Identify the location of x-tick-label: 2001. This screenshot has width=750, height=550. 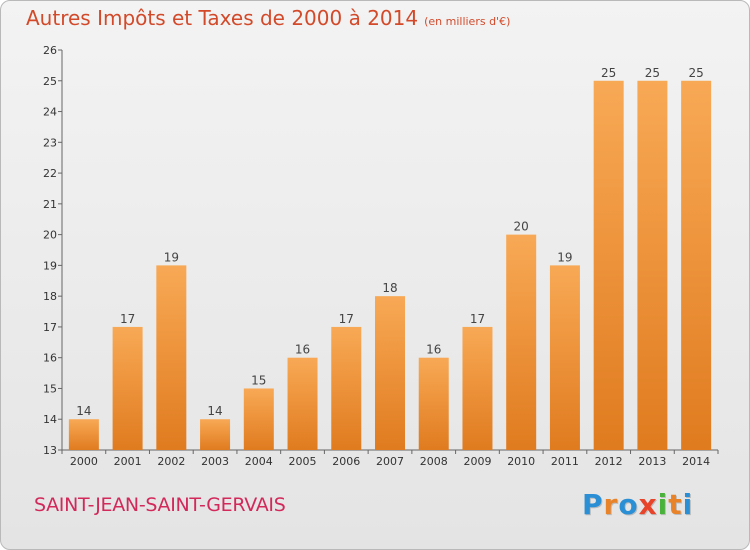
(128, 461).